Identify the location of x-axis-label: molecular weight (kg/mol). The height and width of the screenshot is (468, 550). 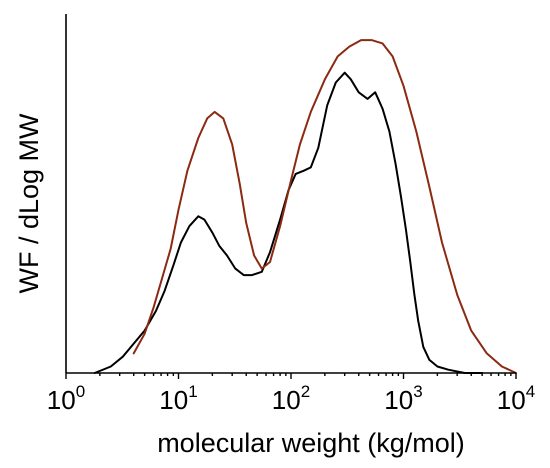
(311, 443).